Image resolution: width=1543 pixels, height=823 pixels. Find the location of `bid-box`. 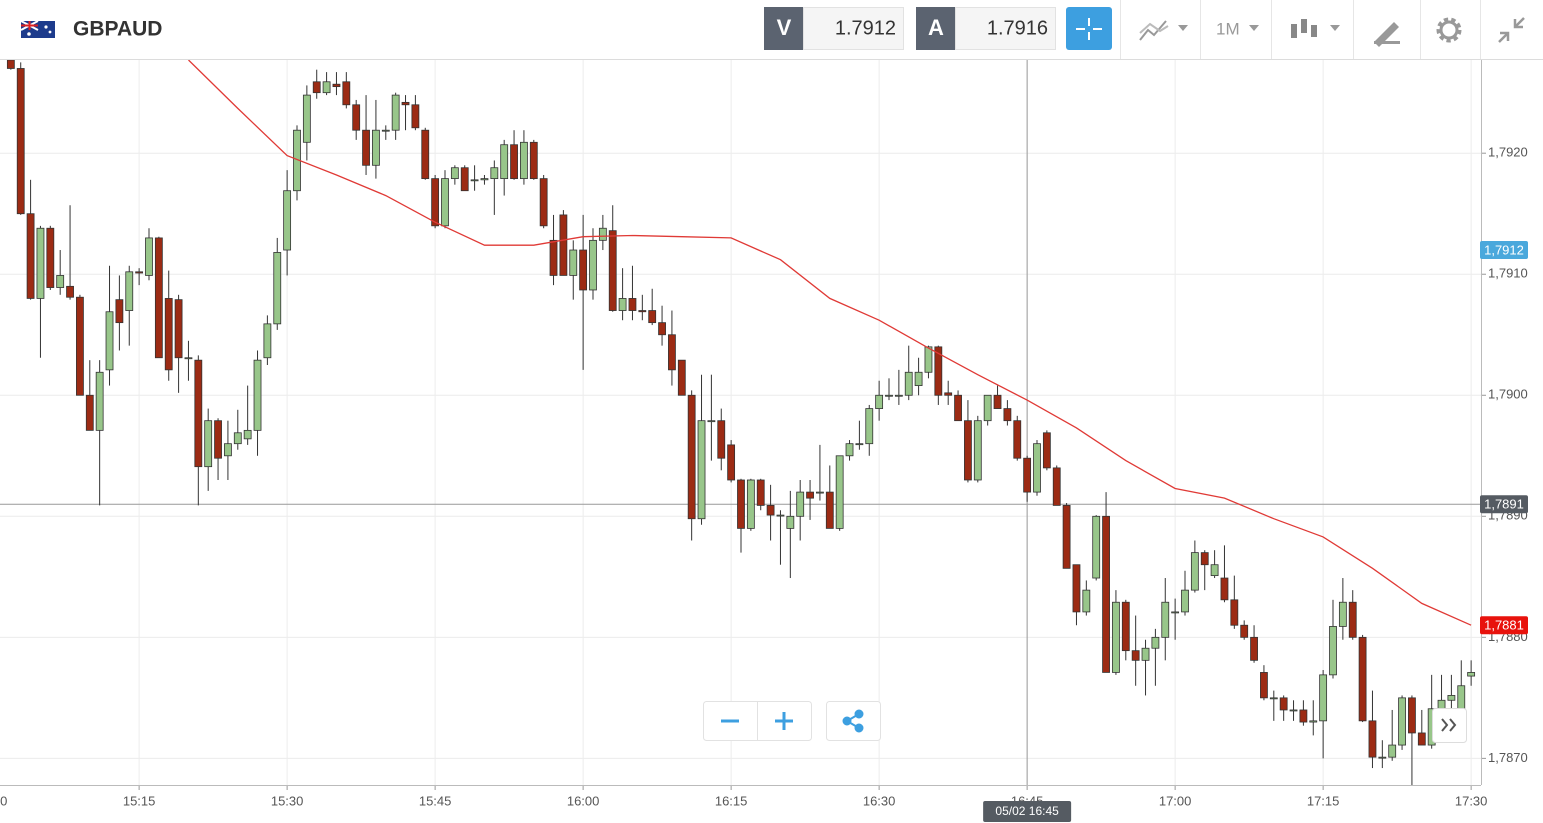

bid-box is located at coordinates (853, 28).